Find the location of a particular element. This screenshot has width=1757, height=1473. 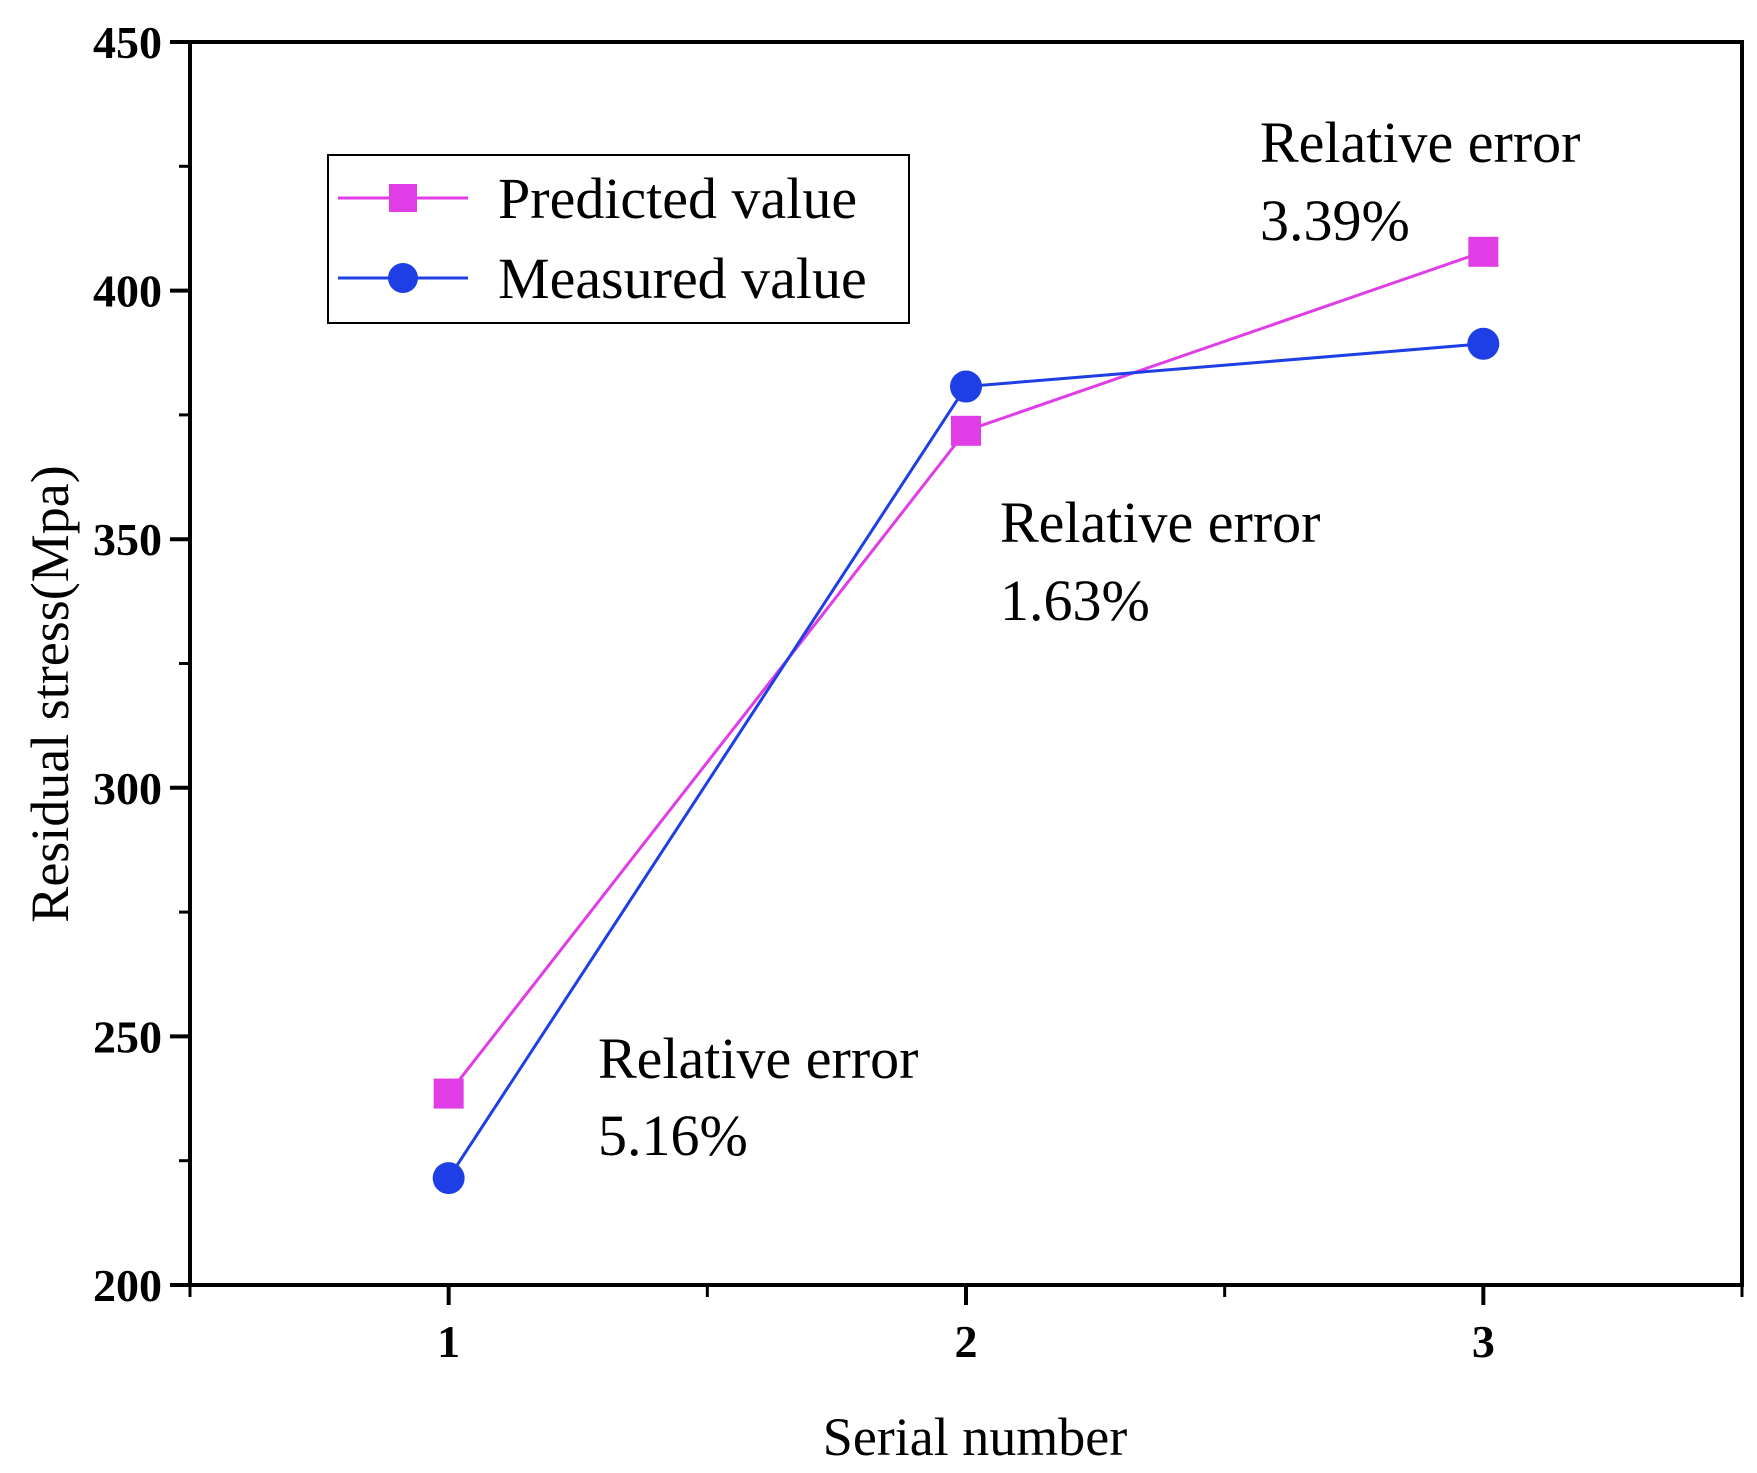

annotation-serial-2: Relative error 1.63% is located at coordinates (1160, 561).